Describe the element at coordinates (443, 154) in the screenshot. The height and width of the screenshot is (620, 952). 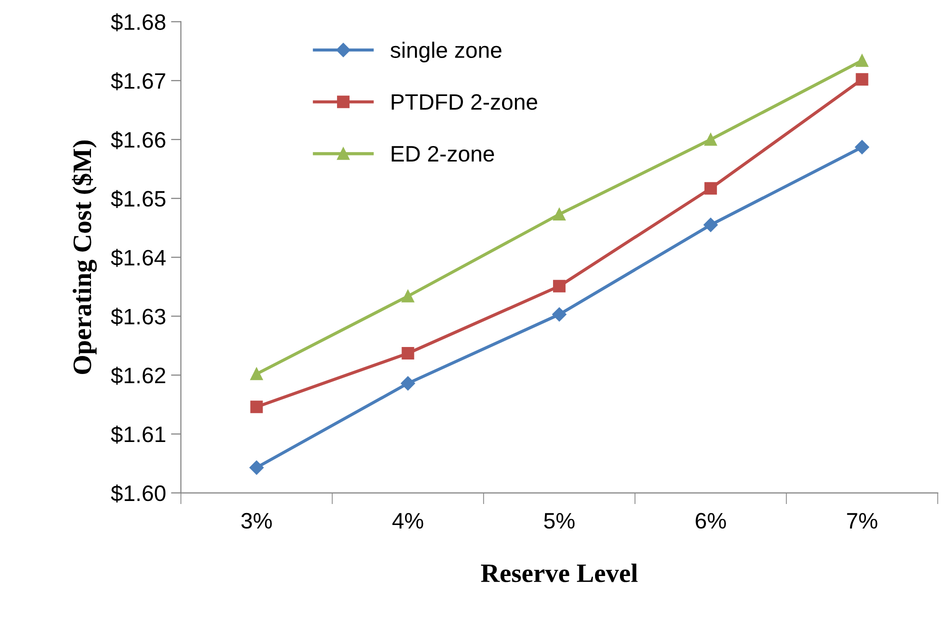
I see `legend-label: ED 2-zone` at that location.